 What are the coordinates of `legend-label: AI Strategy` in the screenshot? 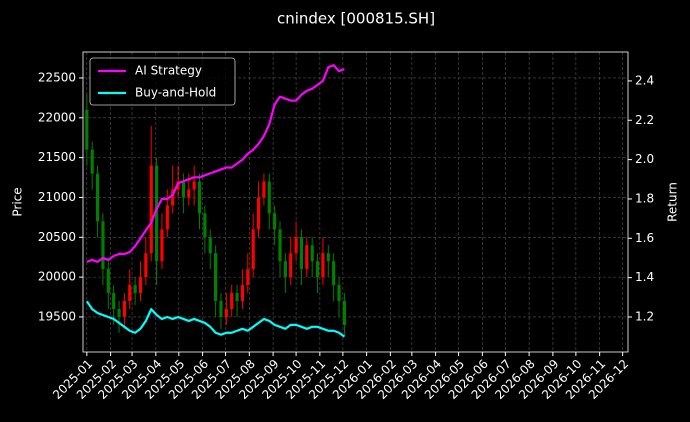 It's located at (168, 71).